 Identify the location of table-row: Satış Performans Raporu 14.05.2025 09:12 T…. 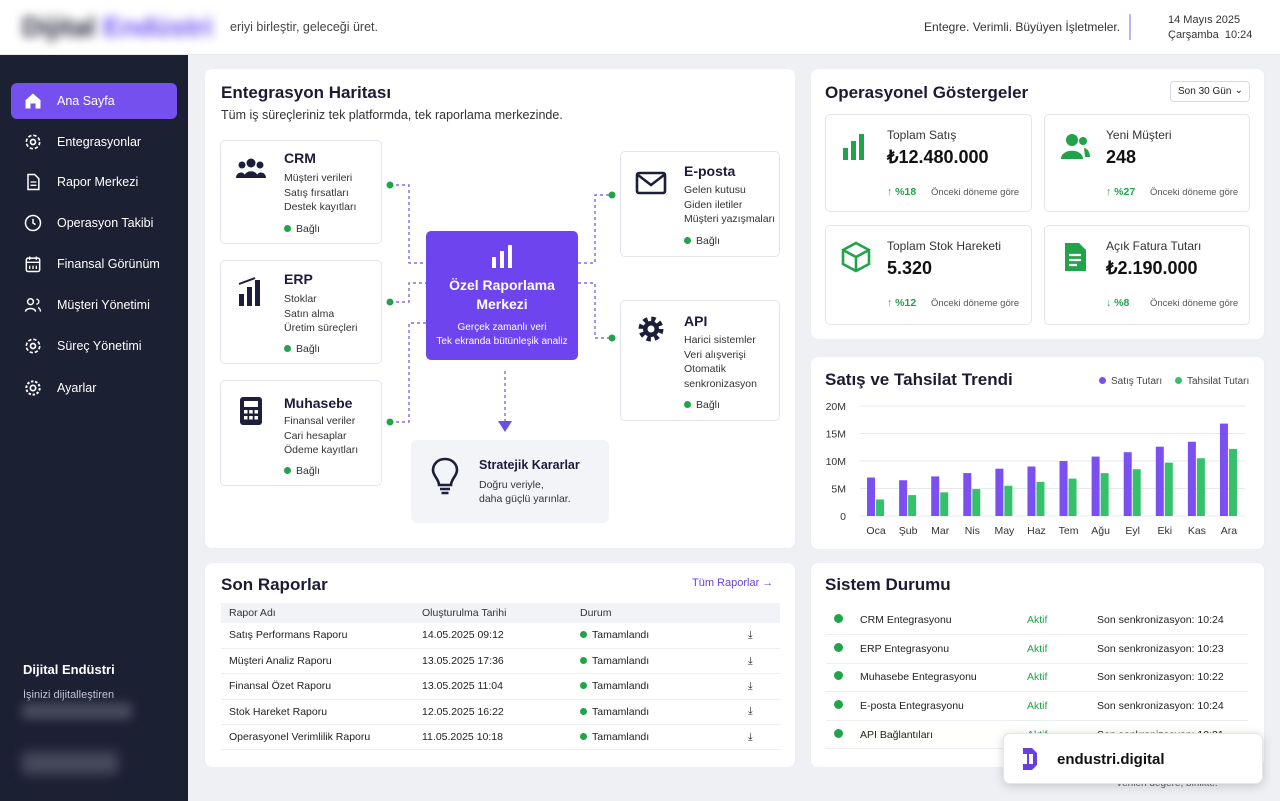
(500, 636).